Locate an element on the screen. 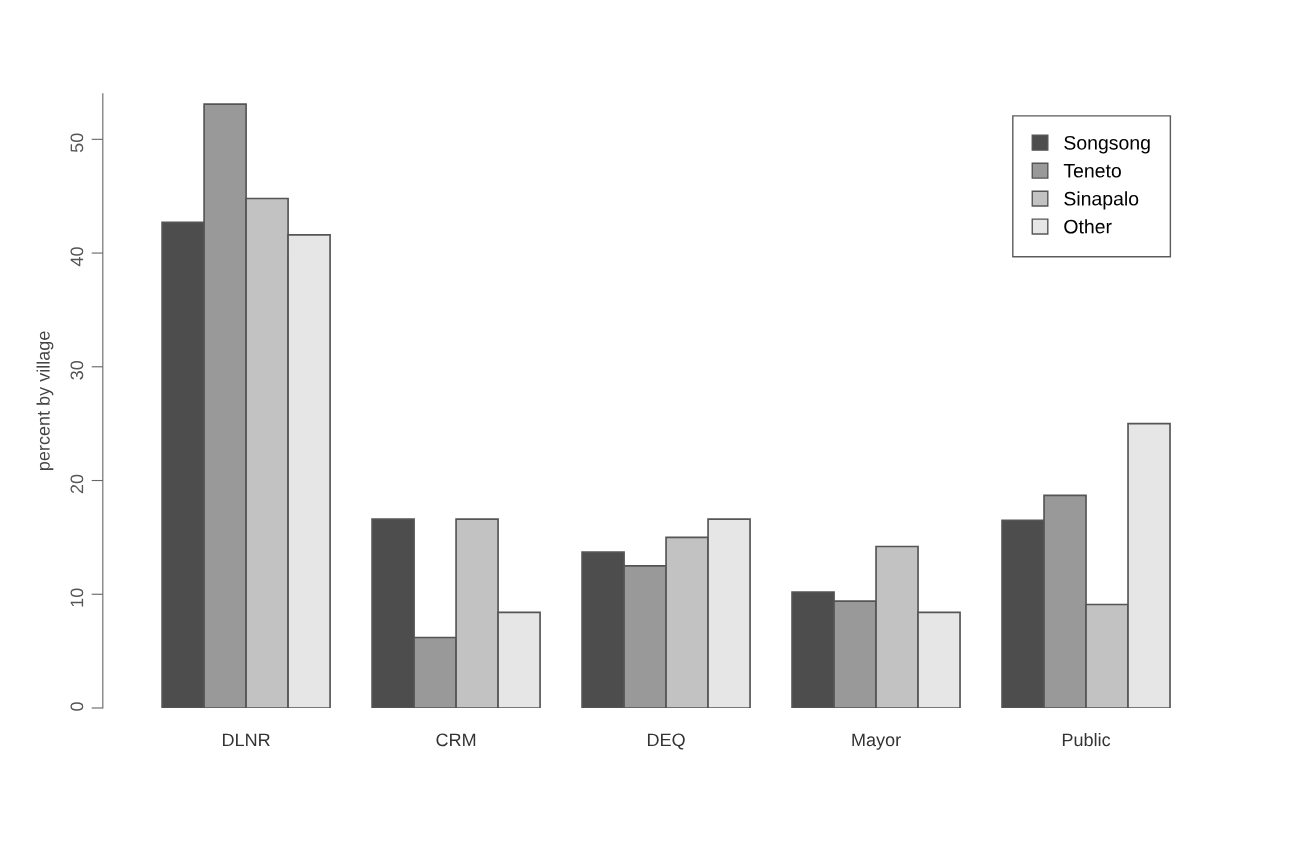 This screenshot has width=1306, height=853. y-axis-title: percent by village is located at coordinates (45, 400).